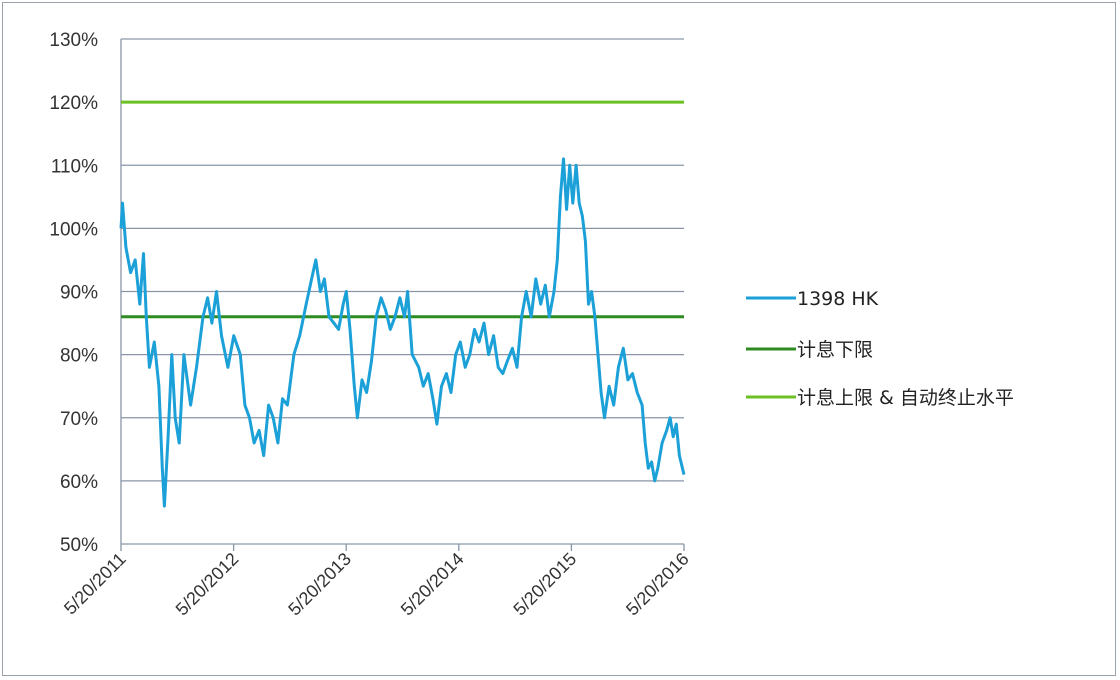  What do you see at coordinates (79, 545) in the screenshot?
I see `y-tick-label: 50%` at bounding box center [79, 545].